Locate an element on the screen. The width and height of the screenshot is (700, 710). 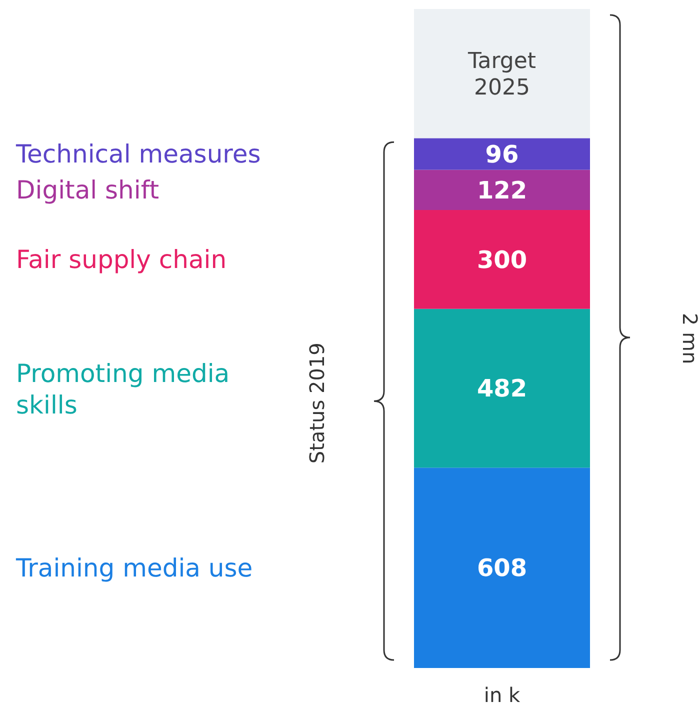
data-label: 300 is located at coordinates (502, 260).